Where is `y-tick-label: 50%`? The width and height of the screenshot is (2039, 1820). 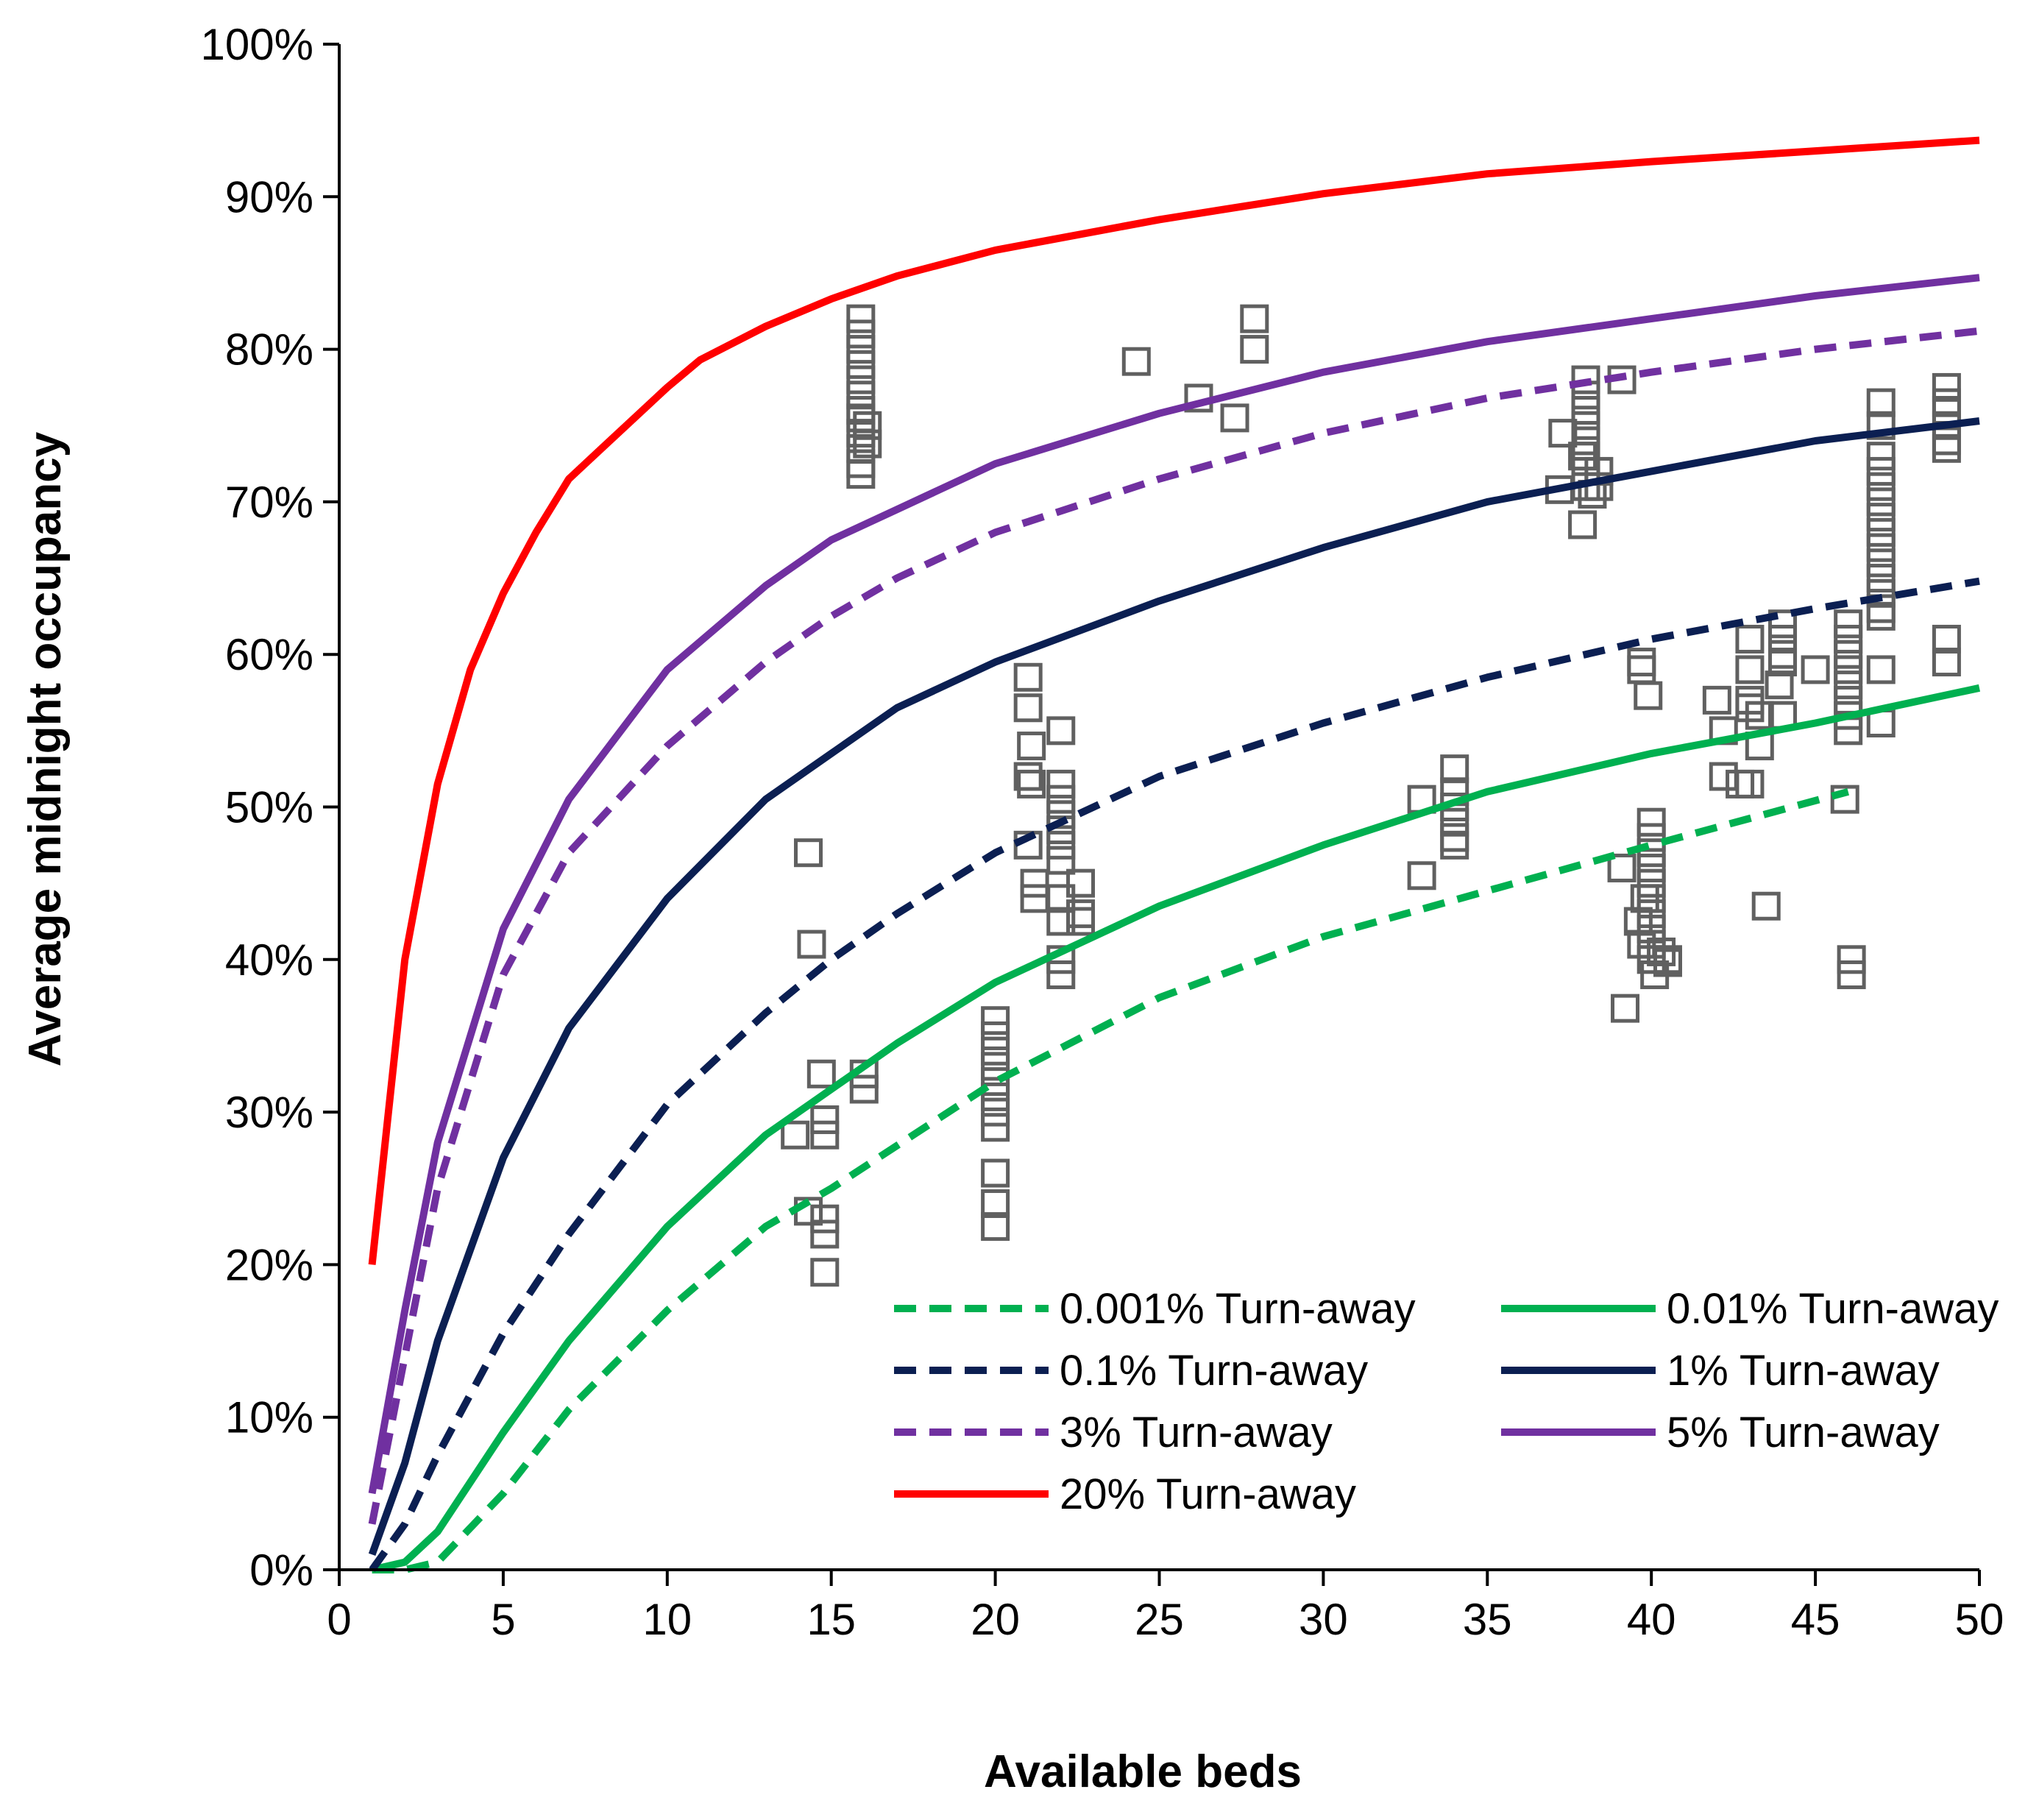 y-tick-label: 50% is located at coordinates (269, 807).